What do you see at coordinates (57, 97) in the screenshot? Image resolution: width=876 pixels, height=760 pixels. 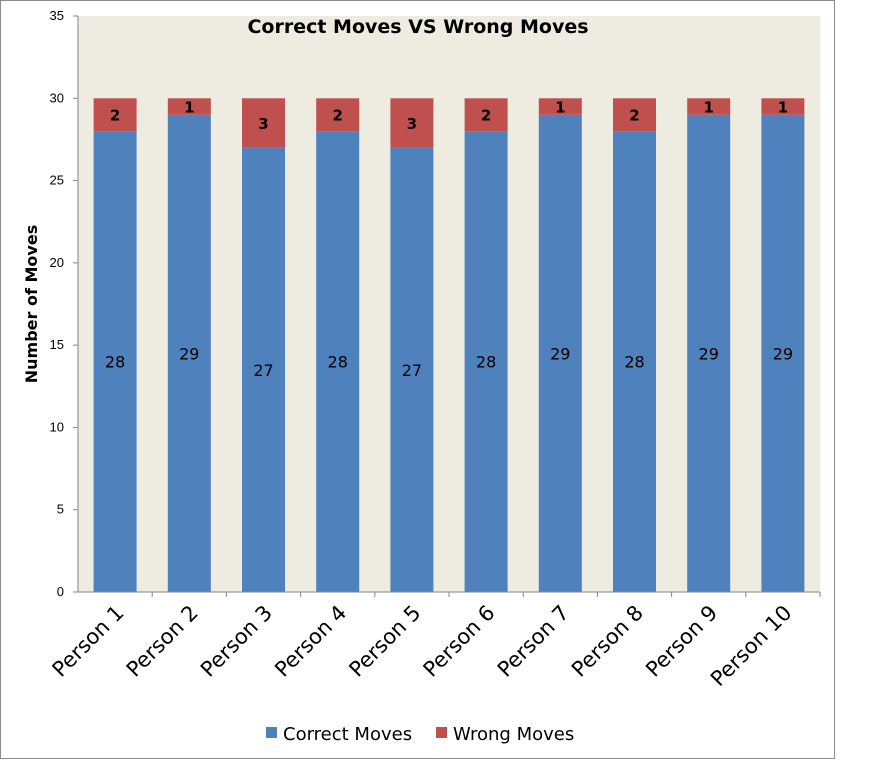 I see `y-tick-label: 30` at bounding box center [57, 97].